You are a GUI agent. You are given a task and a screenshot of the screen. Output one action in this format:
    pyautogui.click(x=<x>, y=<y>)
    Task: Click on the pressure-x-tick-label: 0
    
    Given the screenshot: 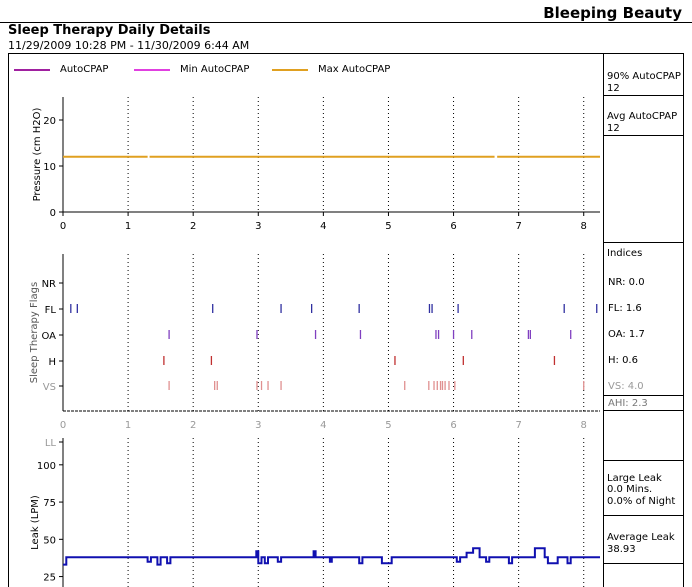 What is the action you would take?
    pyautogui.click(x=63, y=226)
    